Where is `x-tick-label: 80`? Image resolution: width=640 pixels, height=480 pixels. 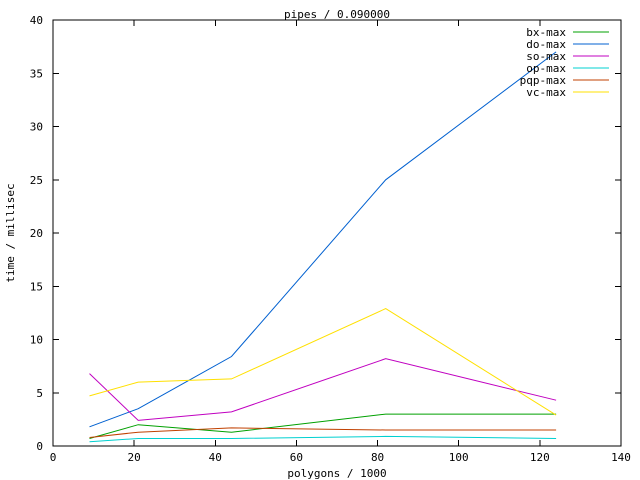 x-tick-label: 80 is located at coordinates (377, 457).